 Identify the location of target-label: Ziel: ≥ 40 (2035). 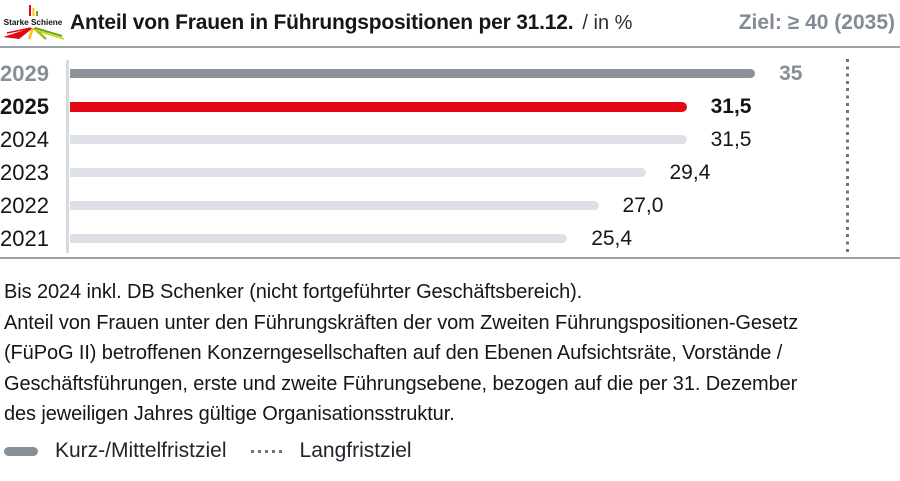
(816, 22).